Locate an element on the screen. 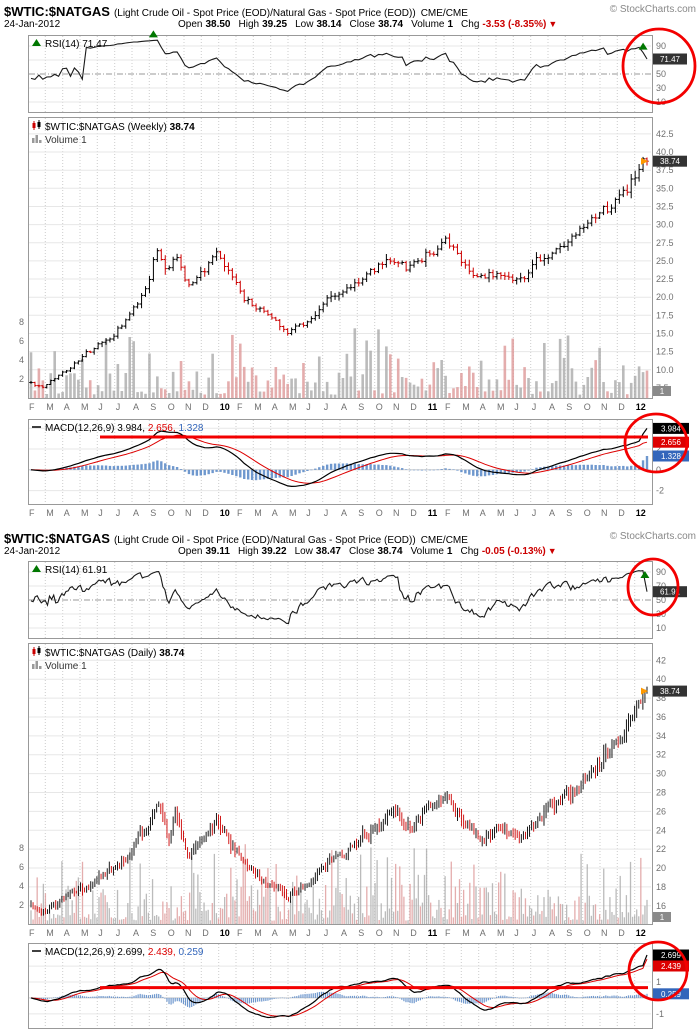 The height and width of the screenshot is (1029, 700). quote-high-value: 39.22 is located at coordinates (274, 551).